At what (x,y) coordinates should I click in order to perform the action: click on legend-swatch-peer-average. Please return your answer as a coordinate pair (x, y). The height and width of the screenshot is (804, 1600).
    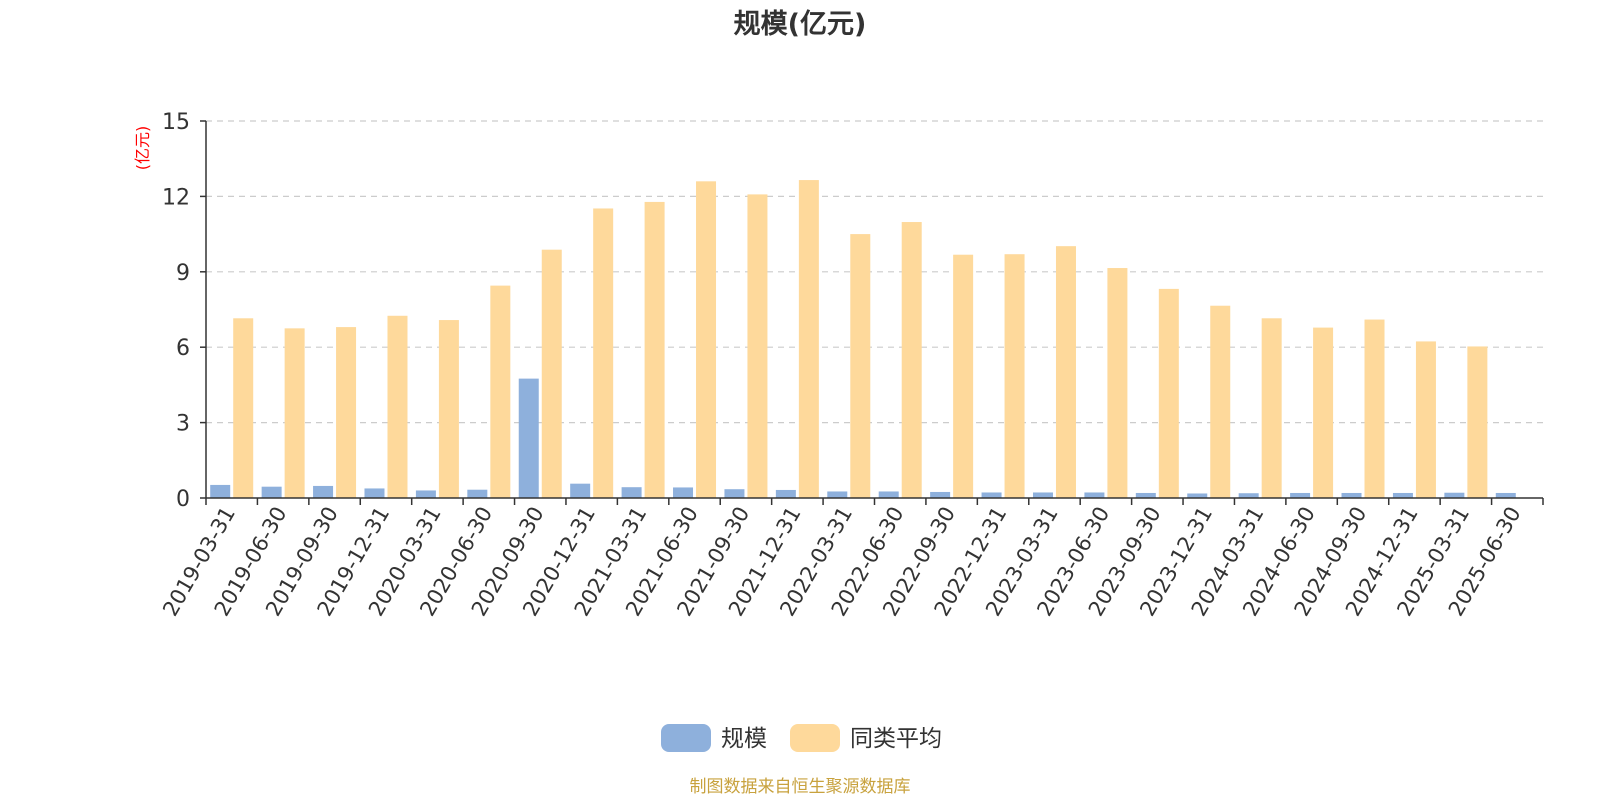
    Looking at the image, I should click on (815, 738).